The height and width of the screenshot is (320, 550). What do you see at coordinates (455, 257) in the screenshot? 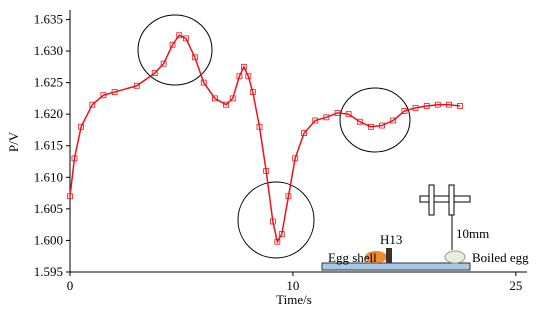
I see `boiled-egg-icon` at bounding box center [455, 257].